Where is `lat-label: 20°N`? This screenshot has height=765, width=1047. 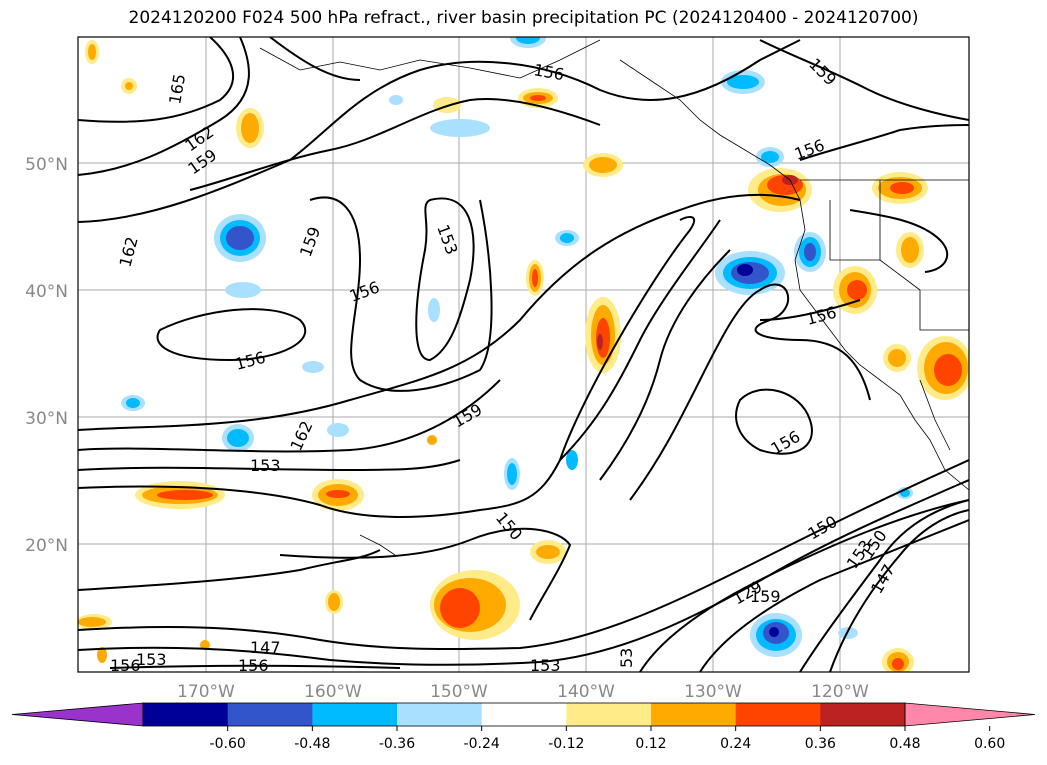
lat-label: 20°N is located at coordinates (46, 546).